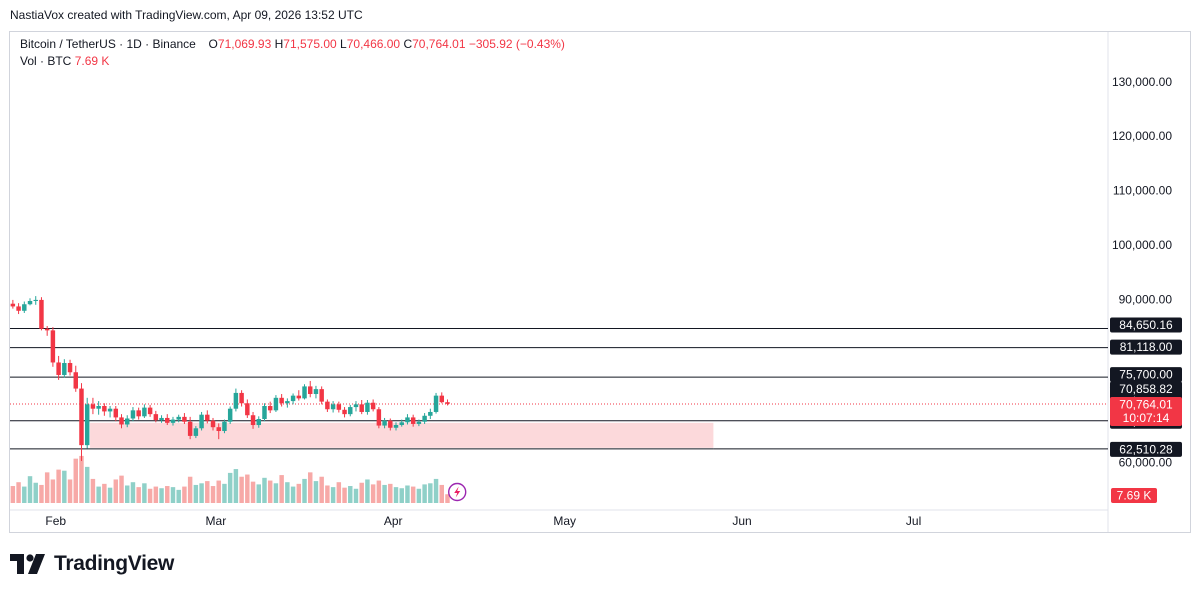 The width and height of the screenshot is (1200, 594). Describe the element at coordinates (92, 564) in the screenshot. I see `tradingview-logo: TradingView` at that location.